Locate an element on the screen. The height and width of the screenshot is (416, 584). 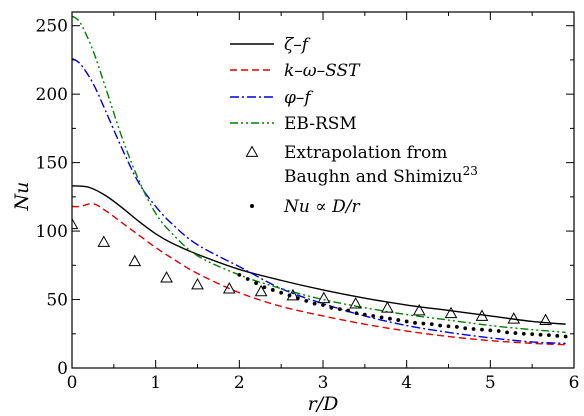
x-tick-label: 4 is located at coordinates (406, 383).